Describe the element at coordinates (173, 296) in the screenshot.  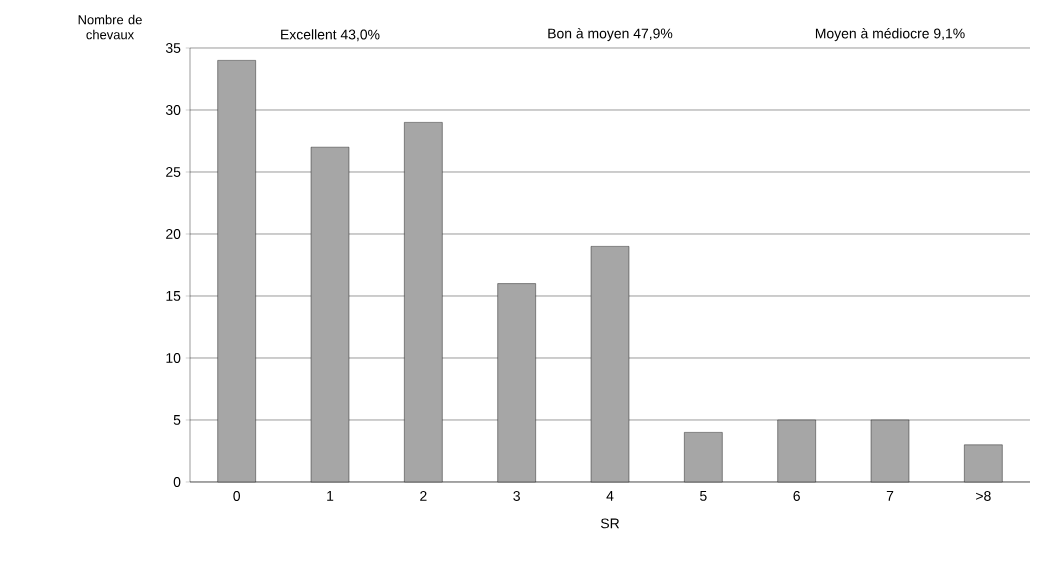
I see `y-tick-label: 15` at that location.